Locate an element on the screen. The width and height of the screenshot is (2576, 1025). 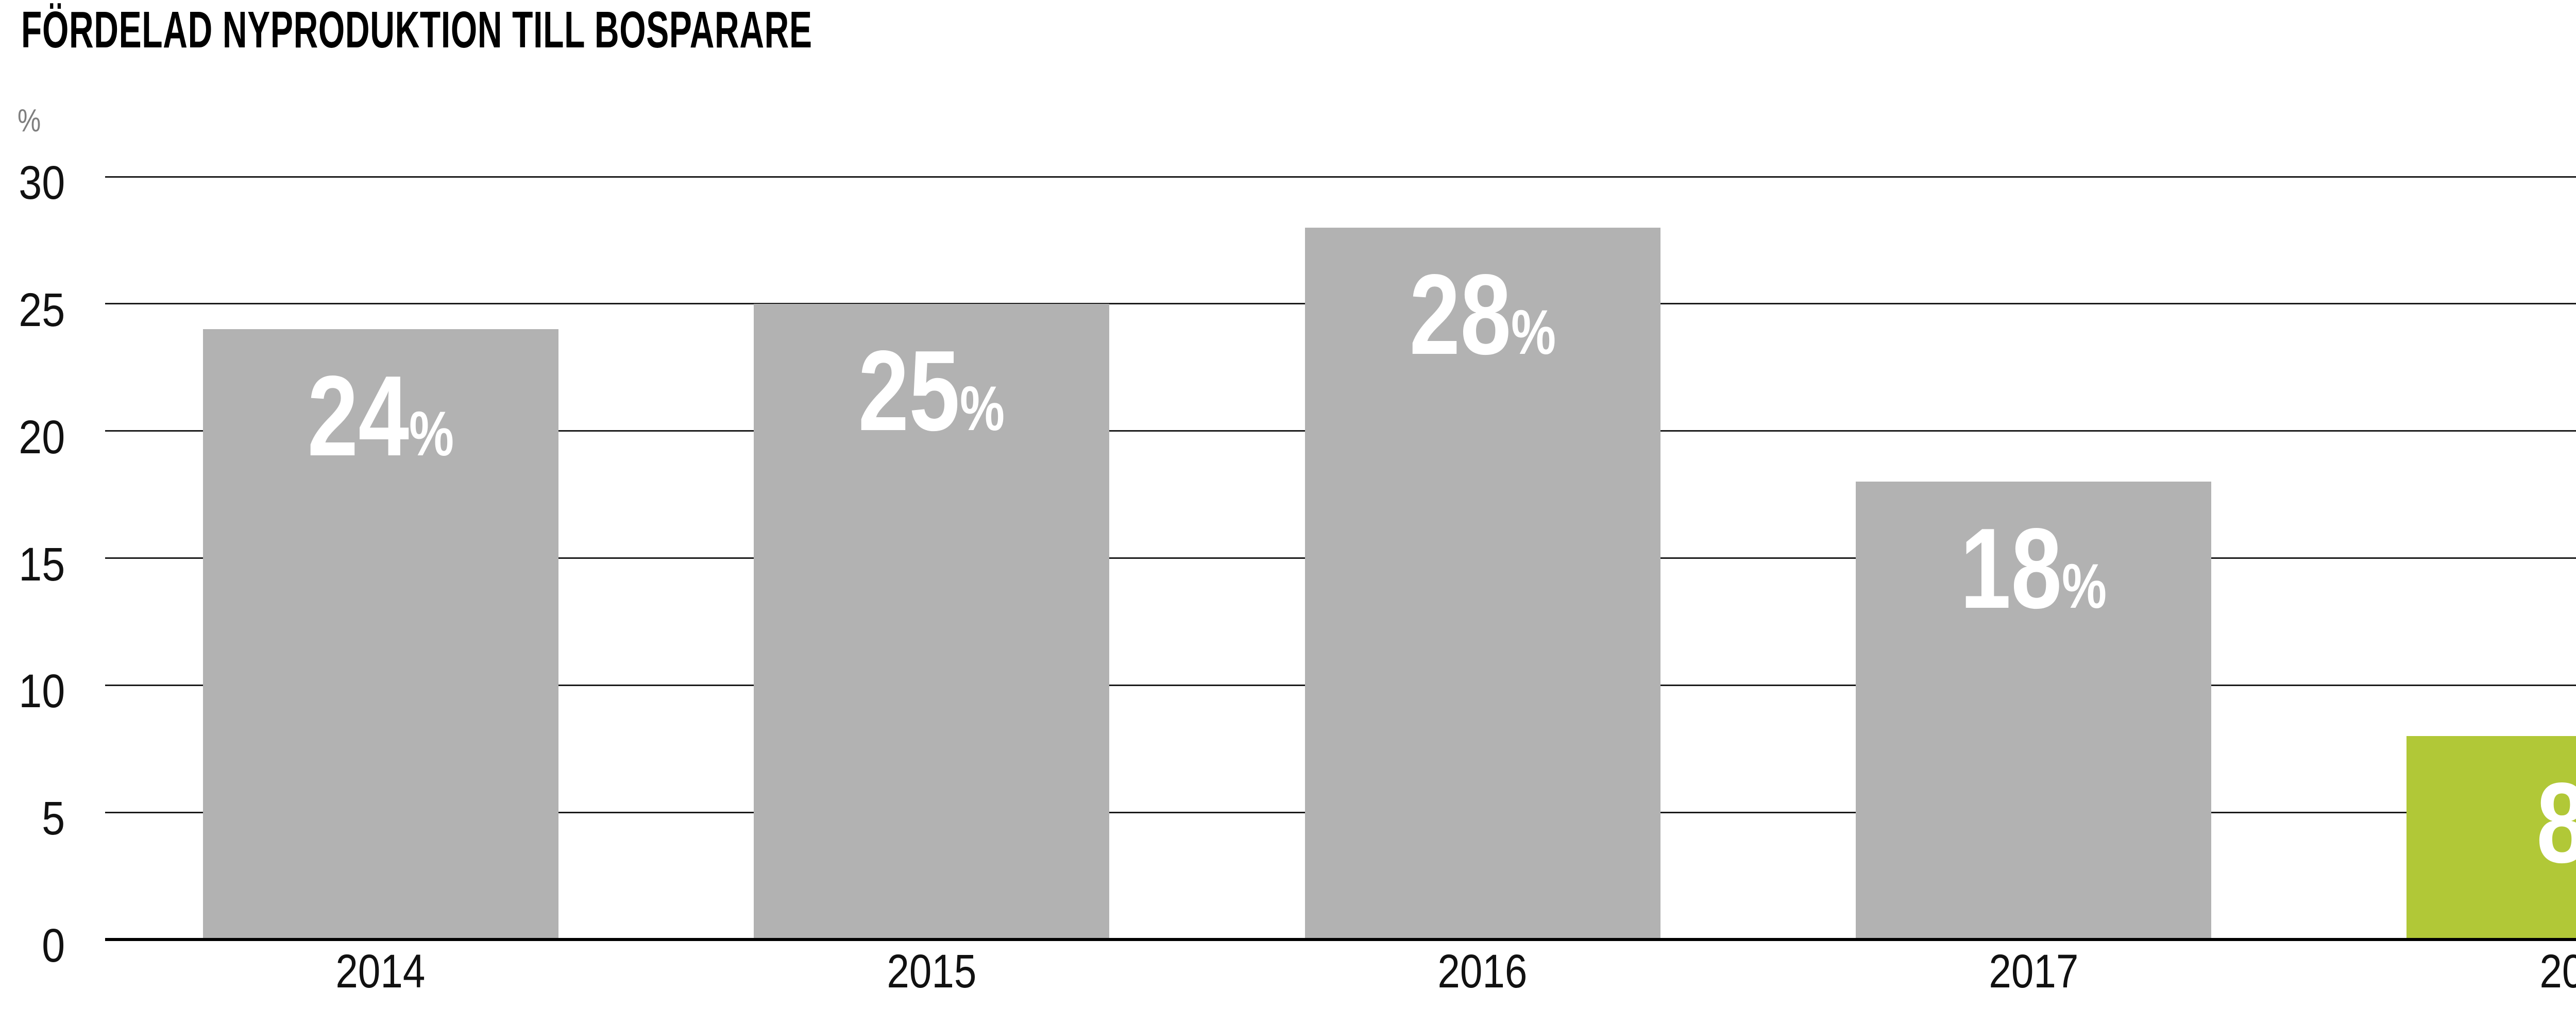
bar-2018: 8% is located at coordinates (2491, 837).